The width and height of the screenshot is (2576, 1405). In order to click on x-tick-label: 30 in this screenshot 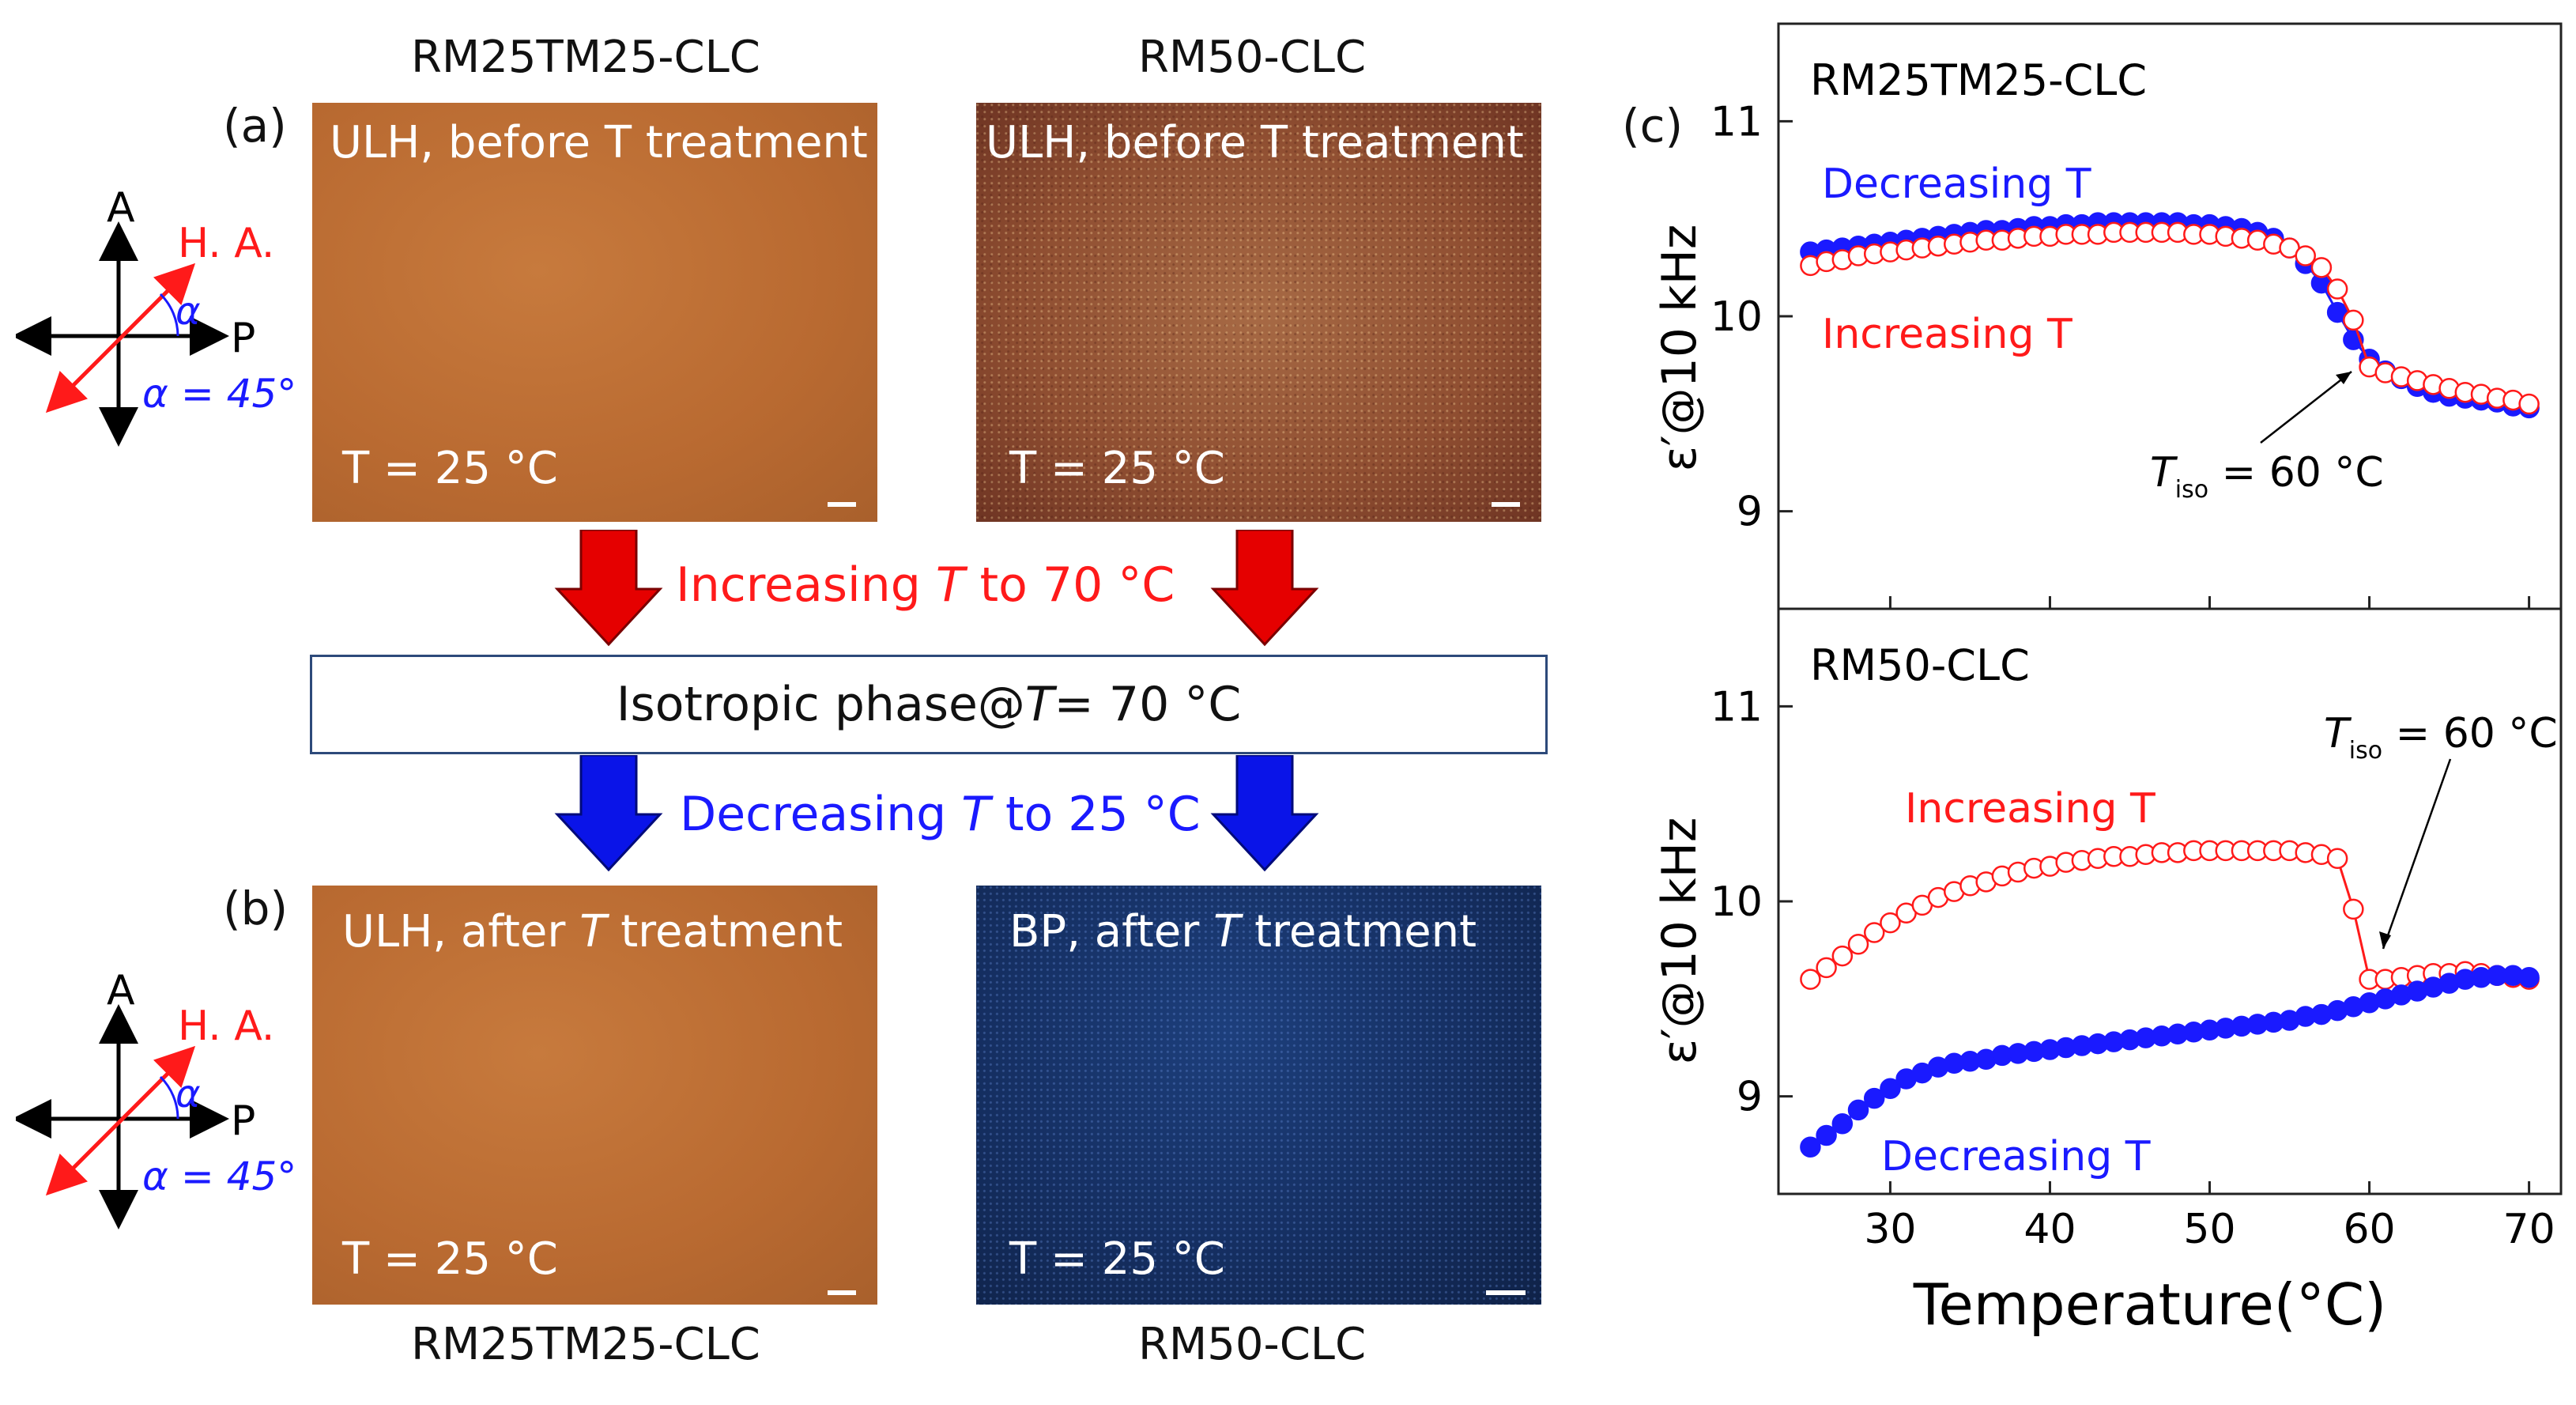, I will do `click(1890, 1229)`.